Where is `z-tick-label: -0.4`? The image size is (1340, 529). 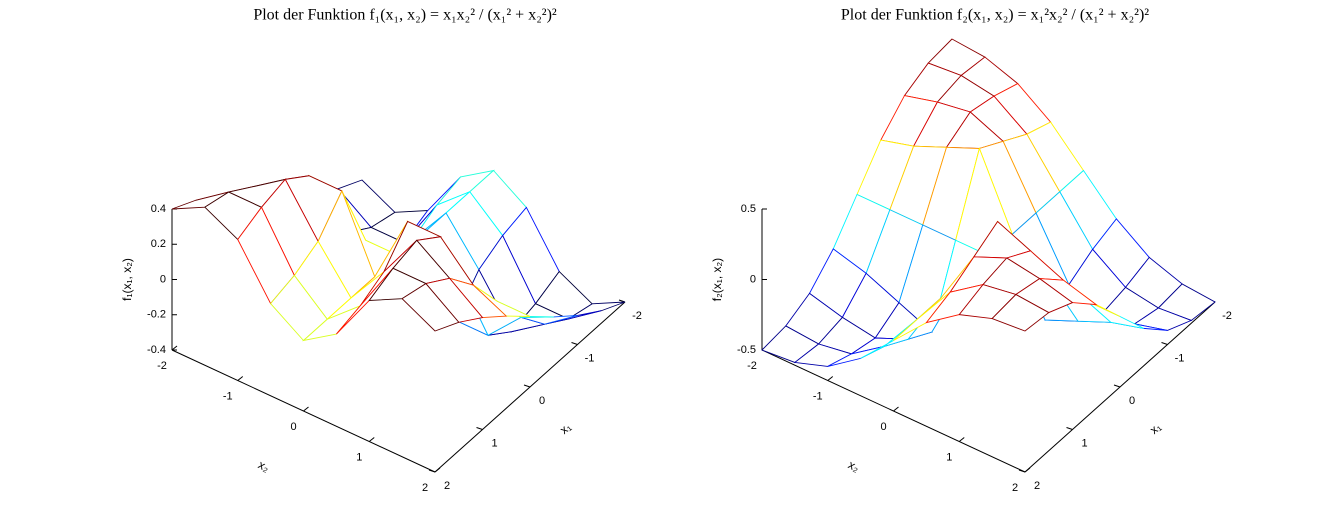 z-tick-label: -0.4 is located at coordinates (156, 350).